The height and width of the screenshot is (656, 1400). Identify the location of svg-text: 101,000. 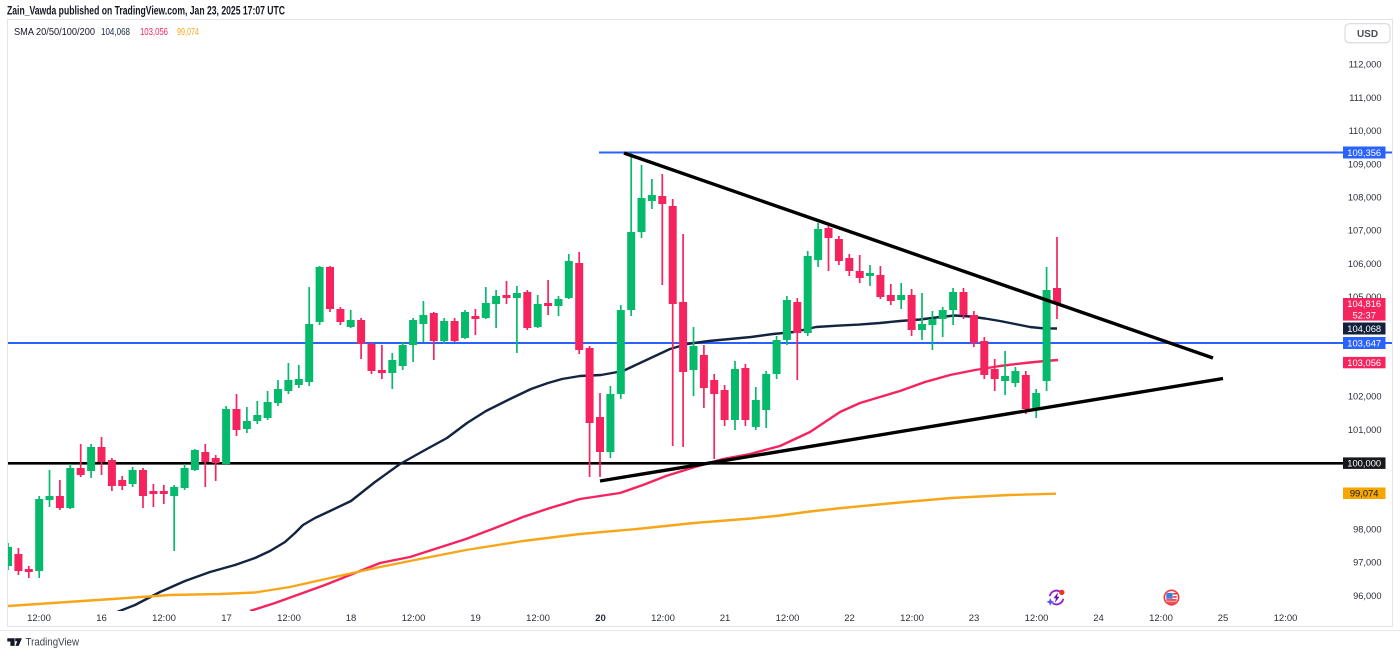
(1365, 430).